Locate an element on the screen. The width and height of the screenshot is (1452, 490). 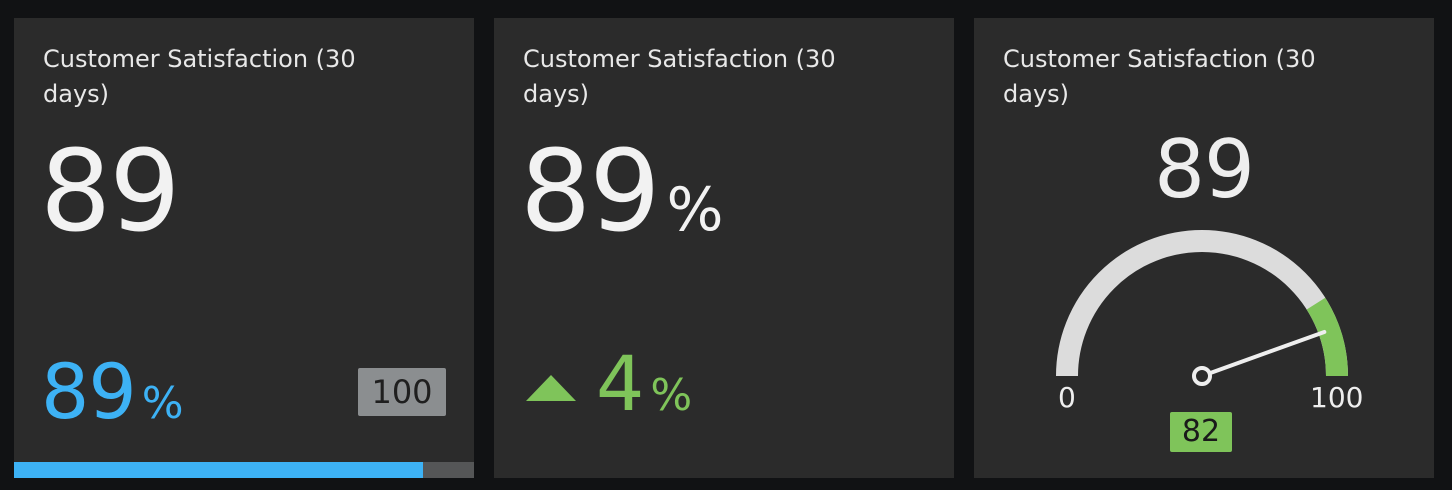
gauge-arc-green-band is located at coordinates (1327, 337).